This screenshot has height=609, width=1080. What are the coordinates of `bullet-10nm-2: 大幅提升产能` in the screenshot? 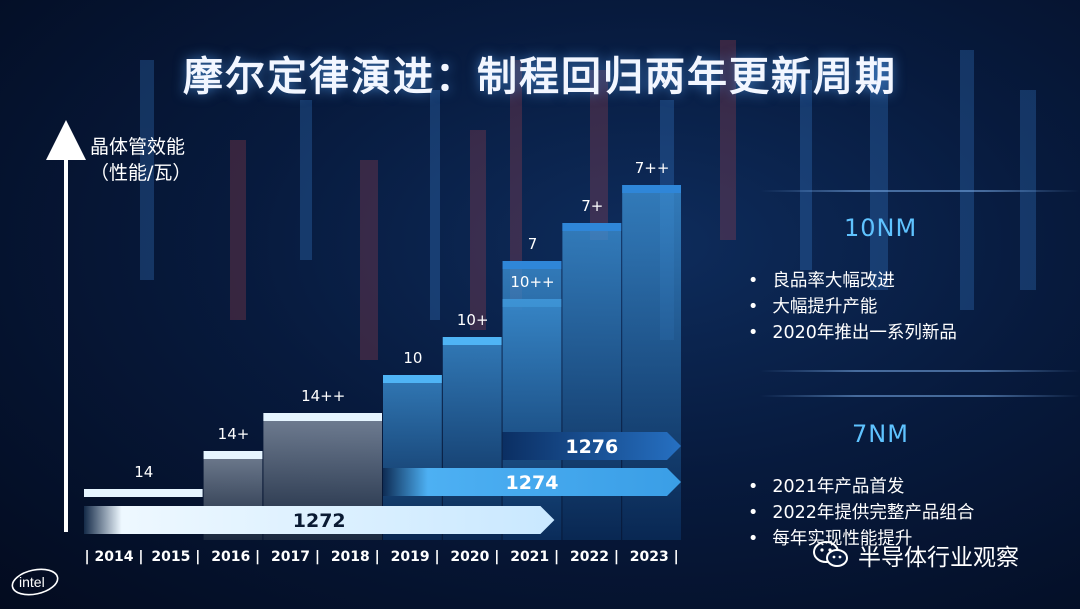 It's located at (852, 307).